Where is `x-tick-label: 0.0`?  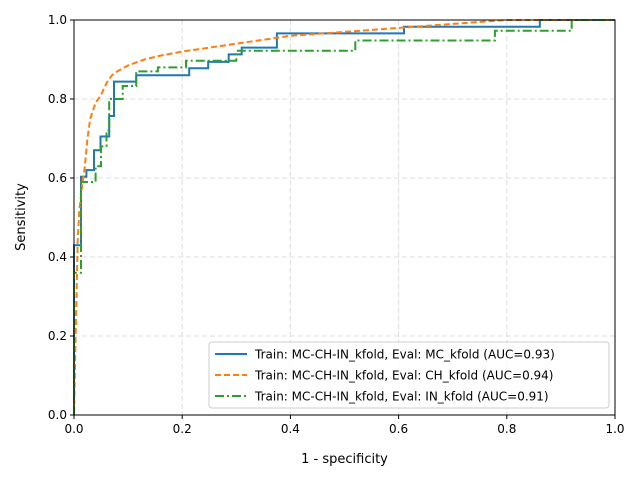 x-tick-label: 0.0 is located at coordinates (73, 429).